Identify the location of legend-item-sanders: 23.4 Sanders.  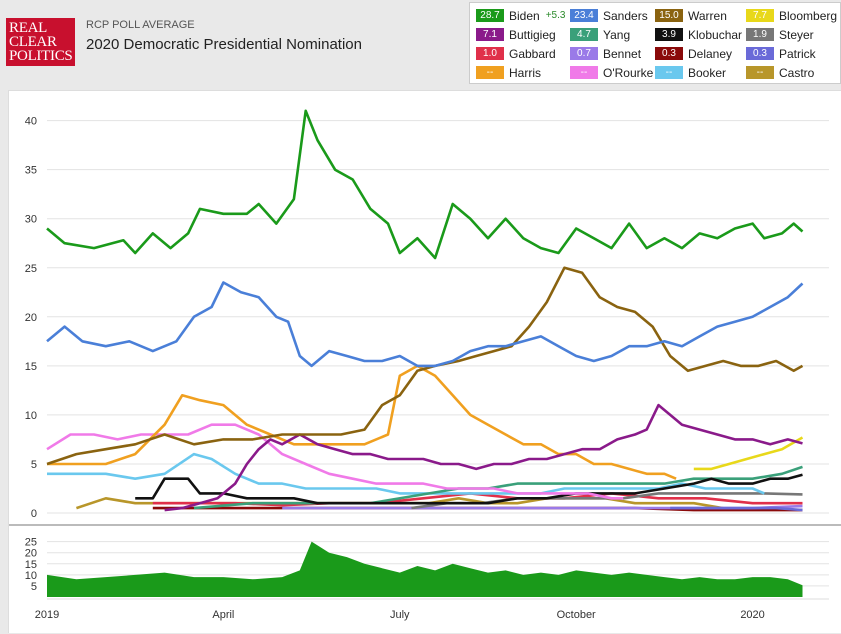
(609, 16).